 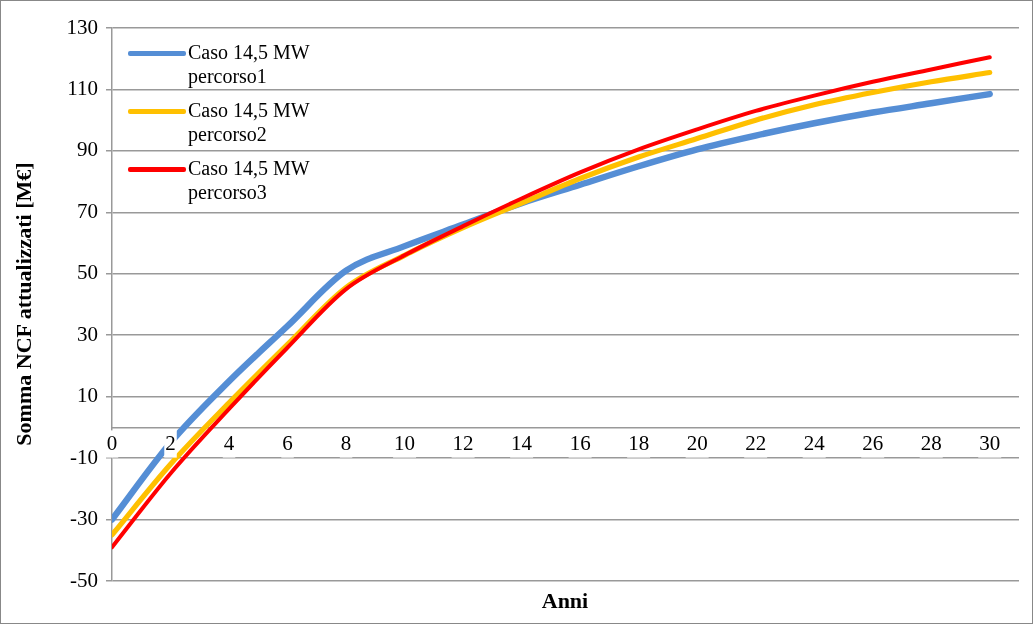 I want to click on x-tick-label: 14, so click(x=522, y=442).